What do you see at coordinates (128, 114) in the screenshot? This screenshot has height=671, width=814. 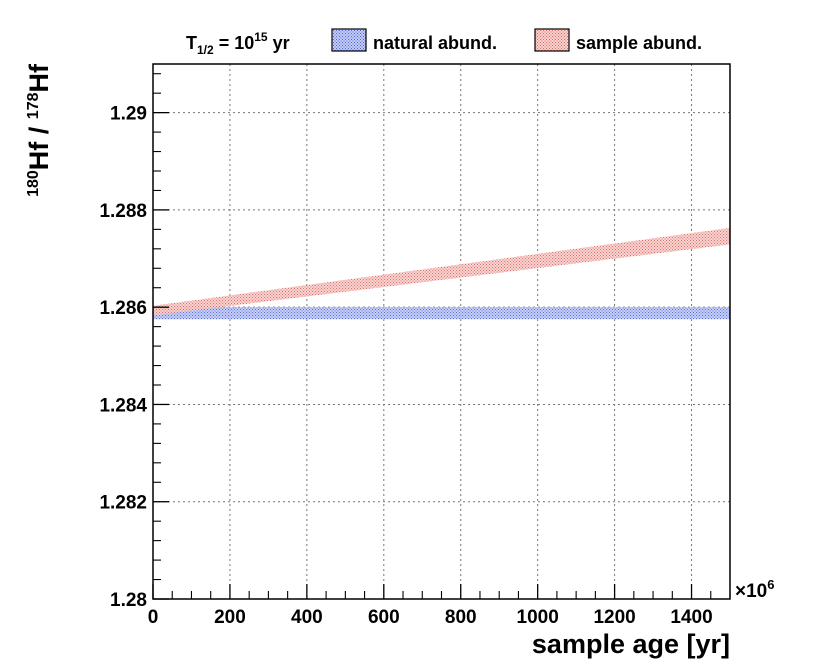 I see `y-tick-label-5: 1.29` at bounding box center [128, 114].